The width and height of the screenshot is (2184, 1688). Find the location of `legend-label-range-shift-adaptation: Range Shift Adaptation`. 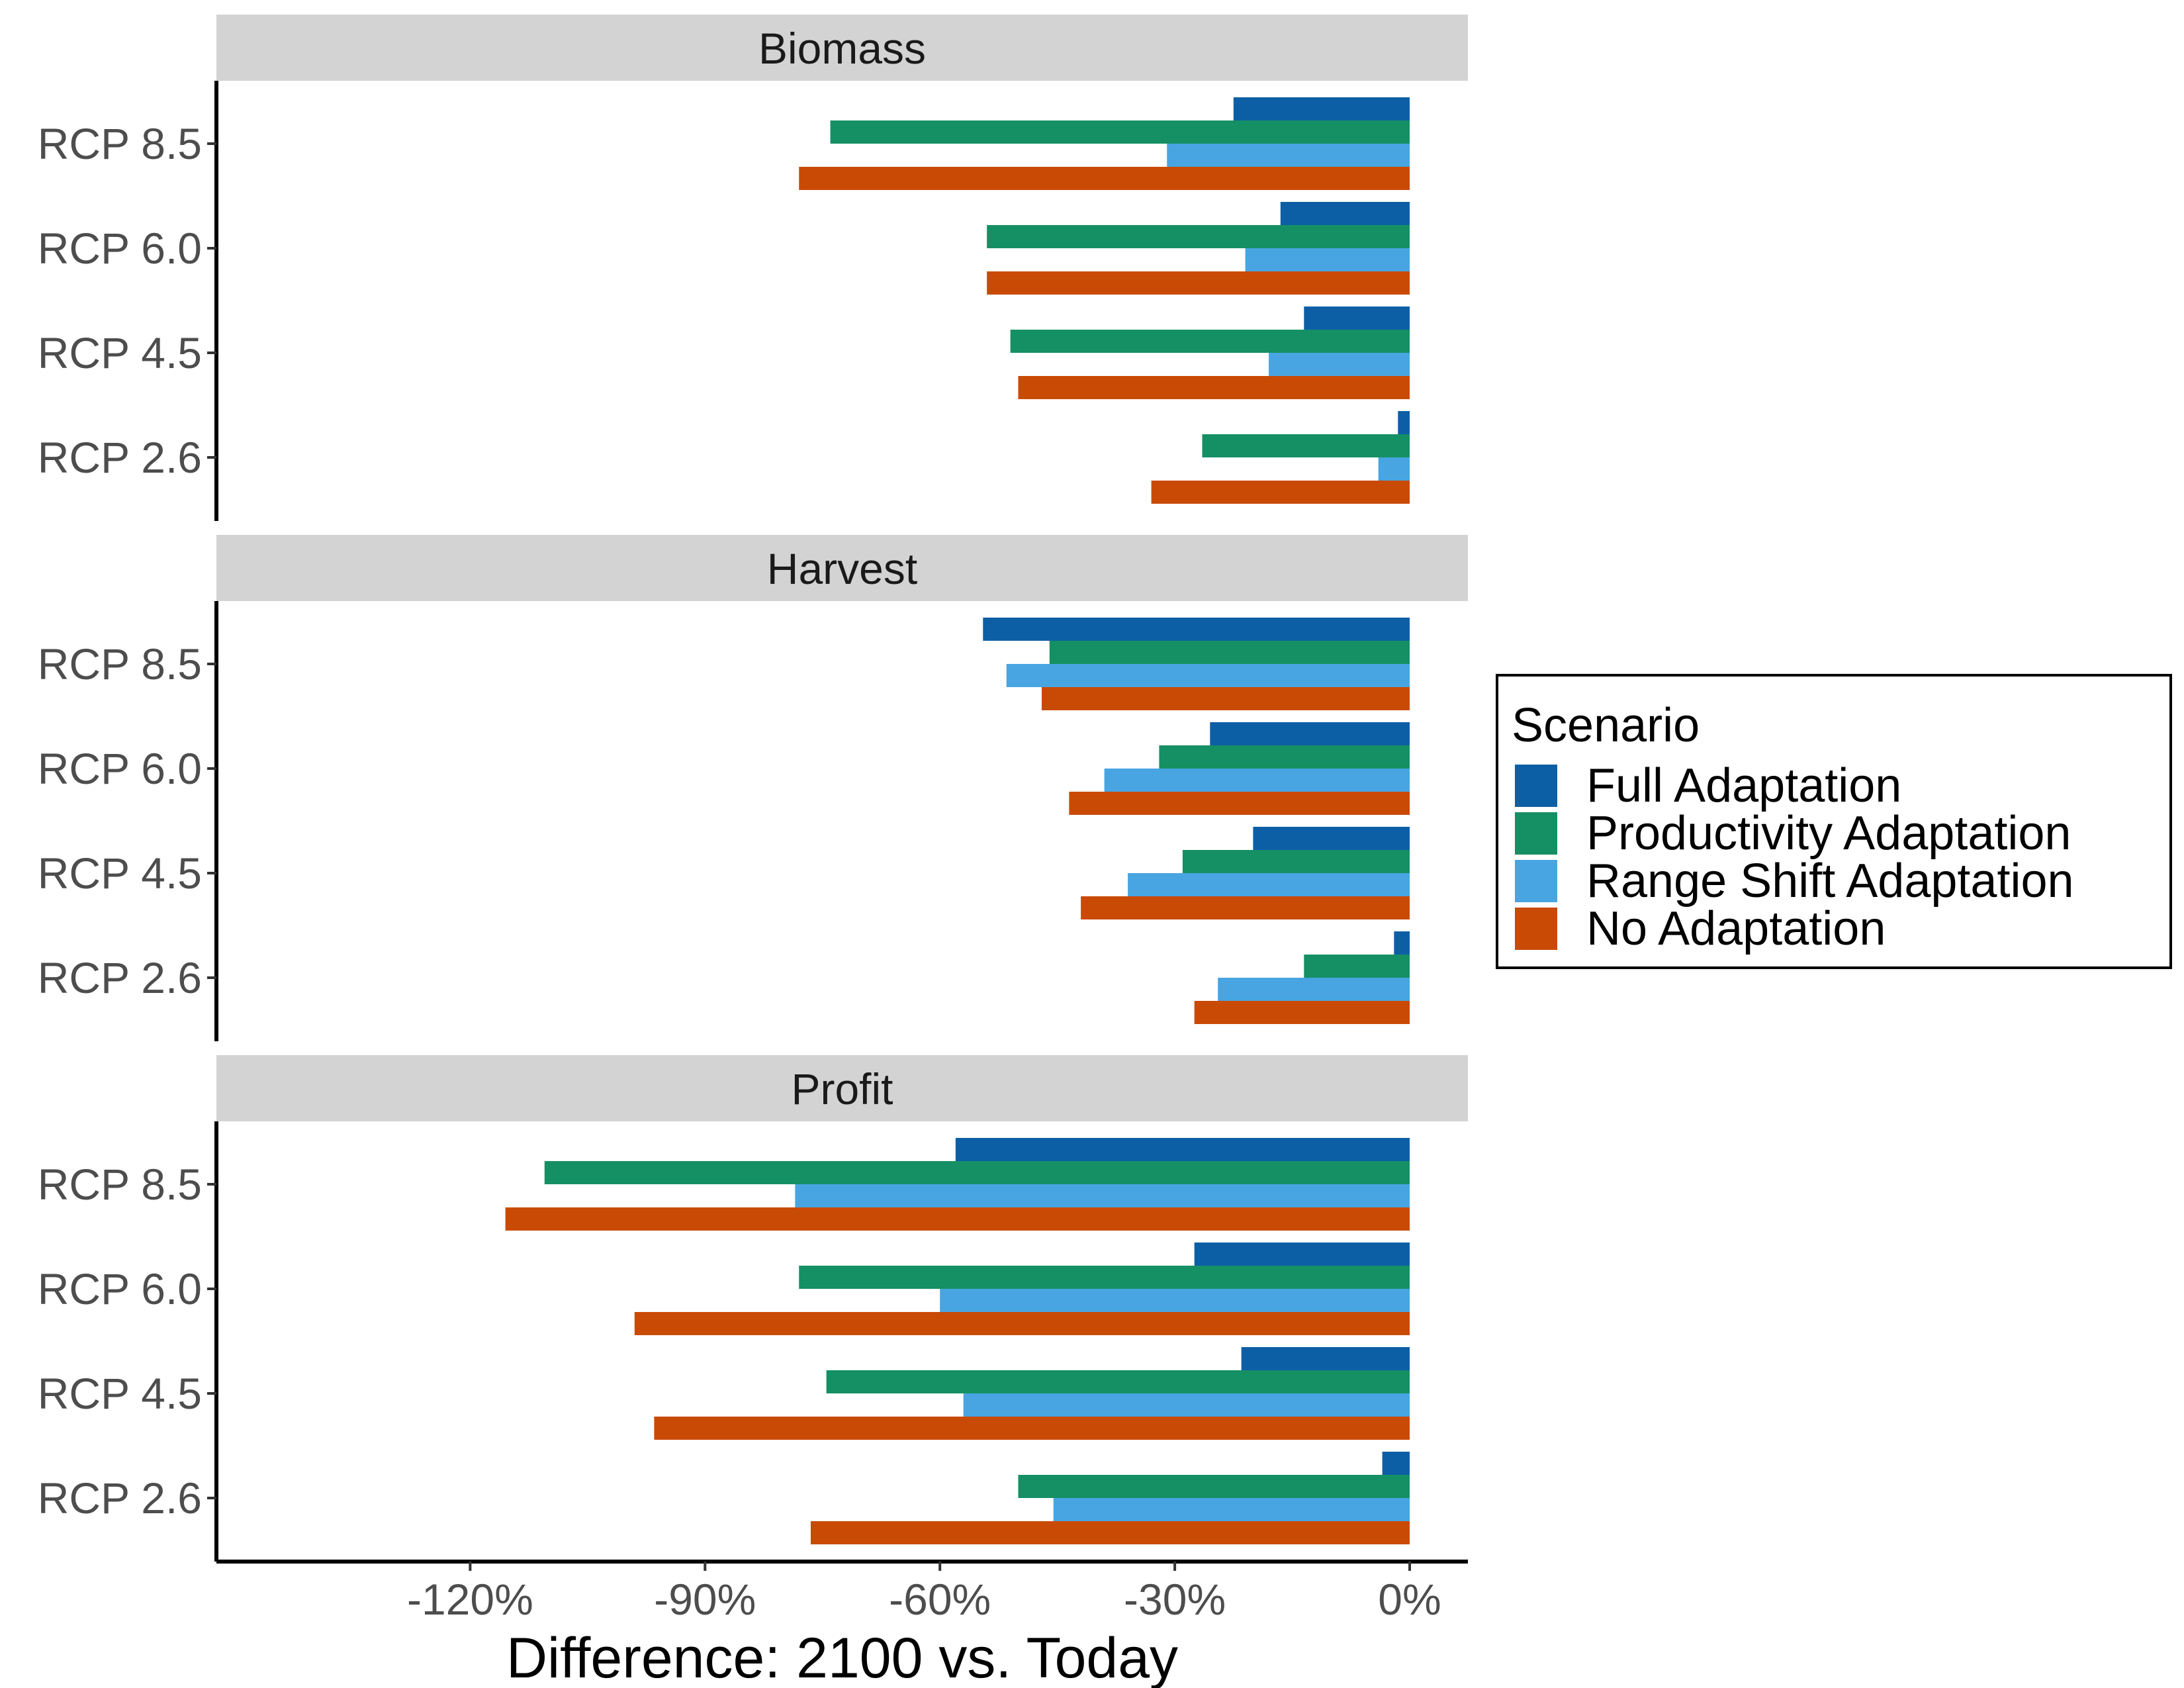

legend-label-range-shift-adaptation: Range Shift Adaptation is located at coordinates (1830, 881).